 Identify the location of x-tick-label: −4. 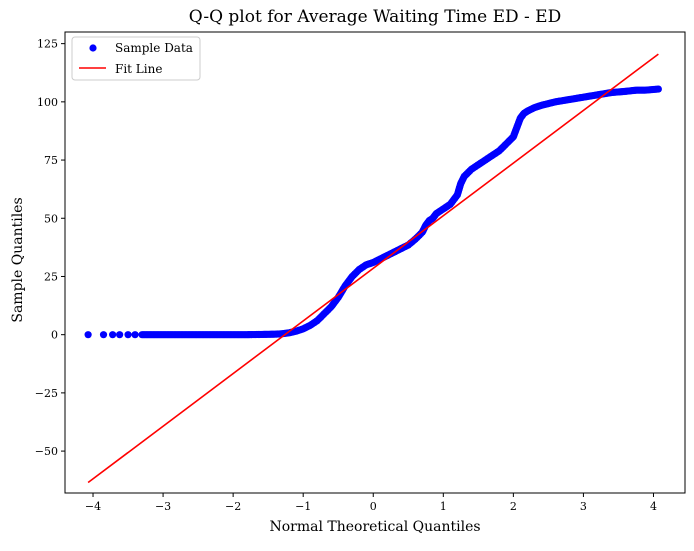
(93, 506).